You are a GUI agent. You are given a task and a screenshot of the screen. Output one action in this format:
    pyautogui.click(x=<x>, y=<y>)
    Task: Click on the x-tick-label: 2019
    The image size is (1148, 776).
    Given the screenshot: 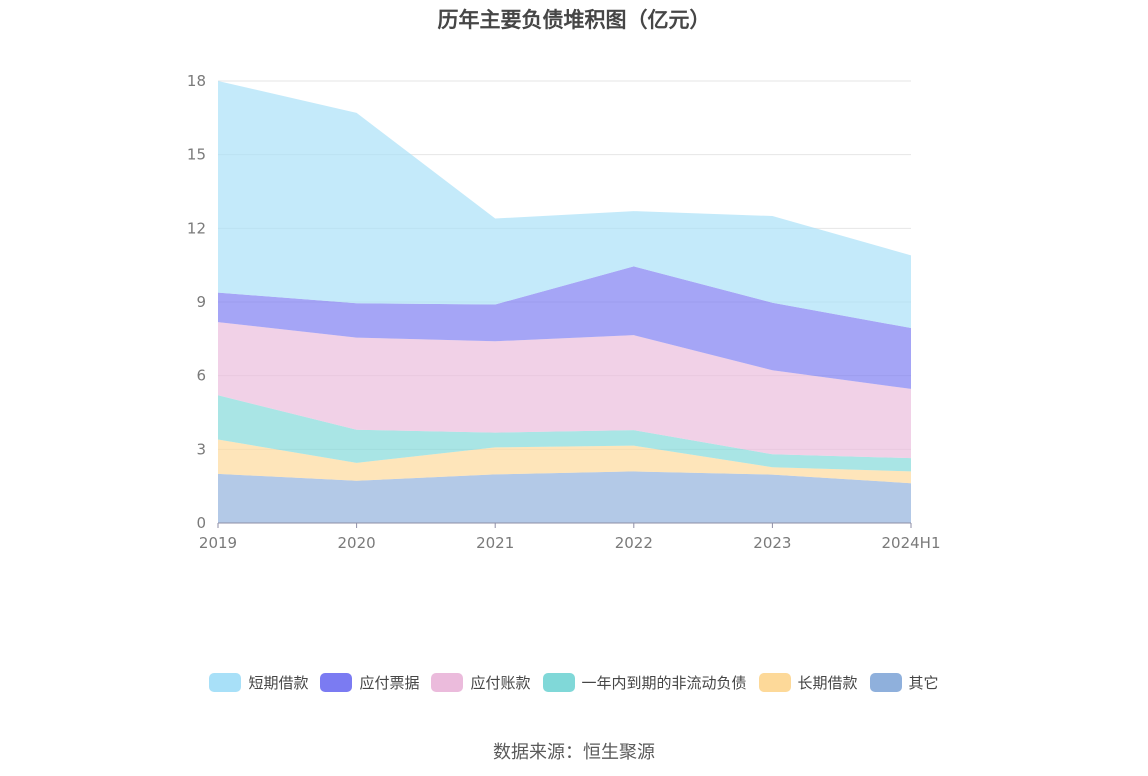 What is the action you would take?
    pyautogui.click(x=218, y=543)
    